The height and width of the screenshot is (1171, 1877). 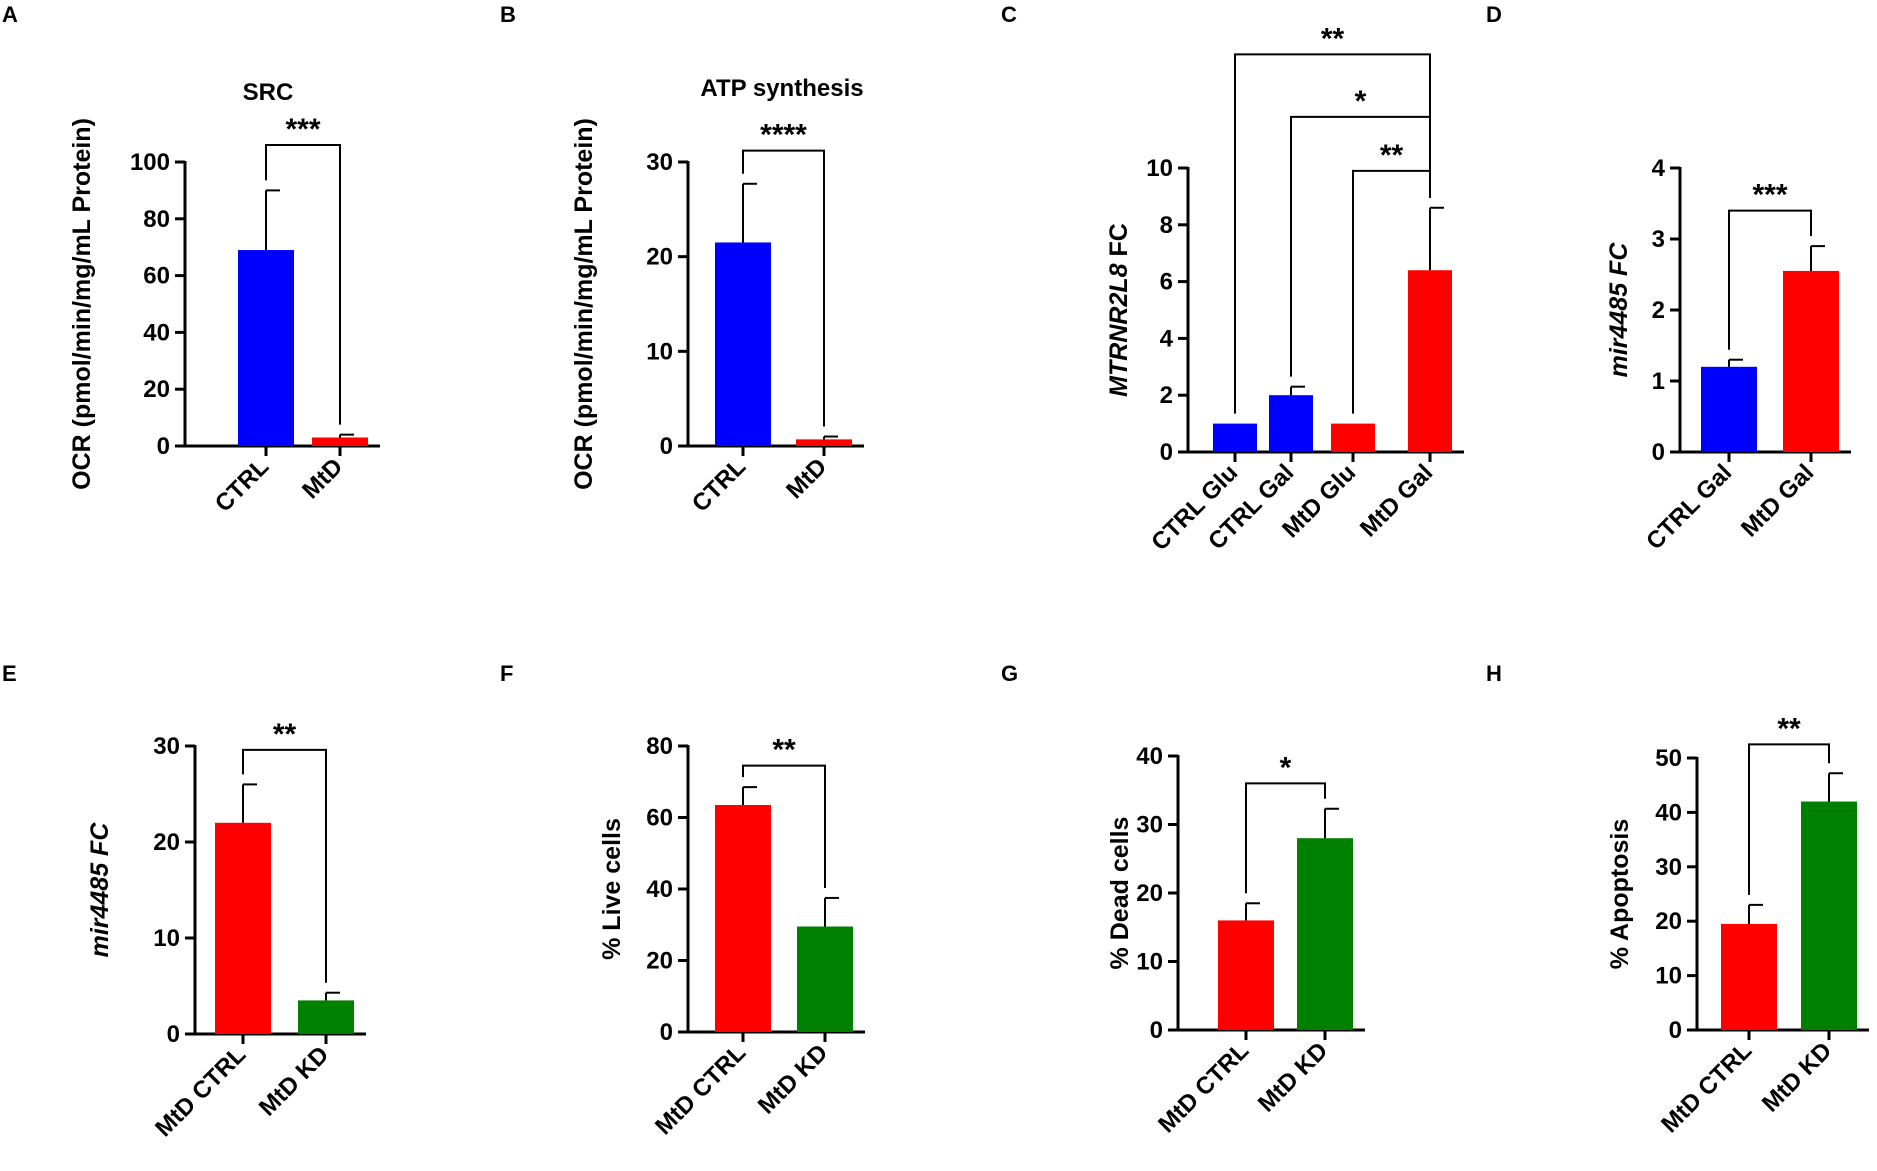 I want to click on panel-letter: G, so click(x=1009, y=673).